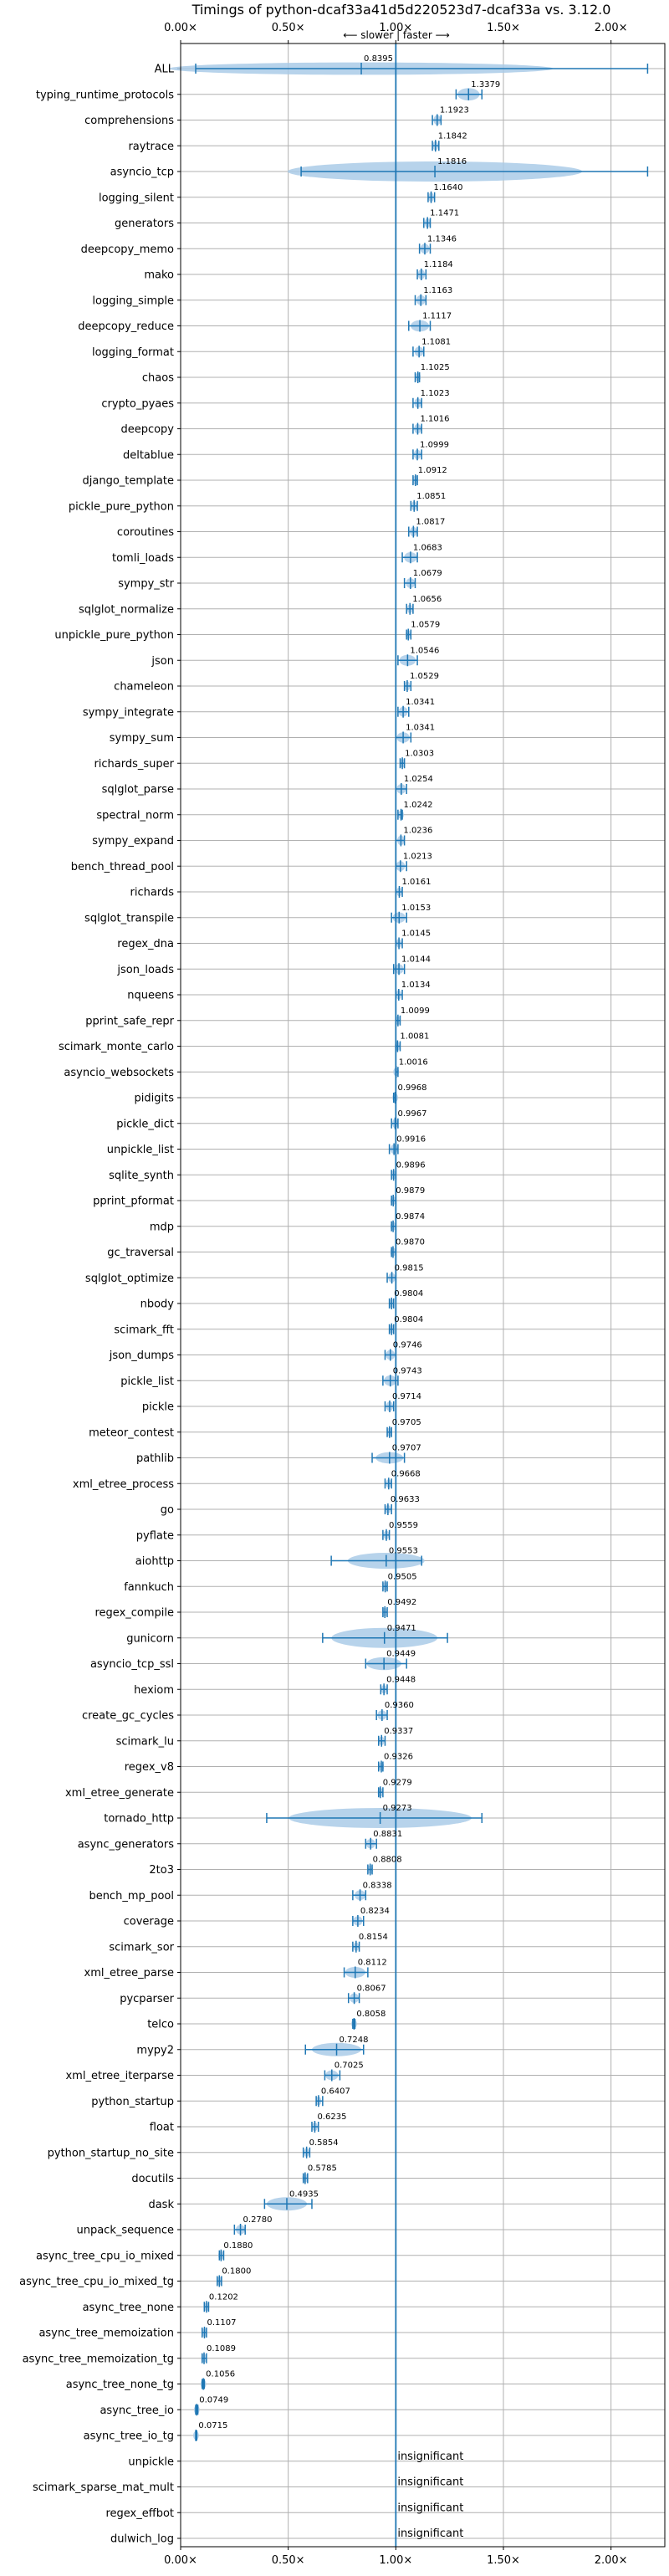 The image size is (669, 2576). Describe the element at coordinates (155, 2050) in the screenshot. I see `benchmark-label: mypy2` at that location.